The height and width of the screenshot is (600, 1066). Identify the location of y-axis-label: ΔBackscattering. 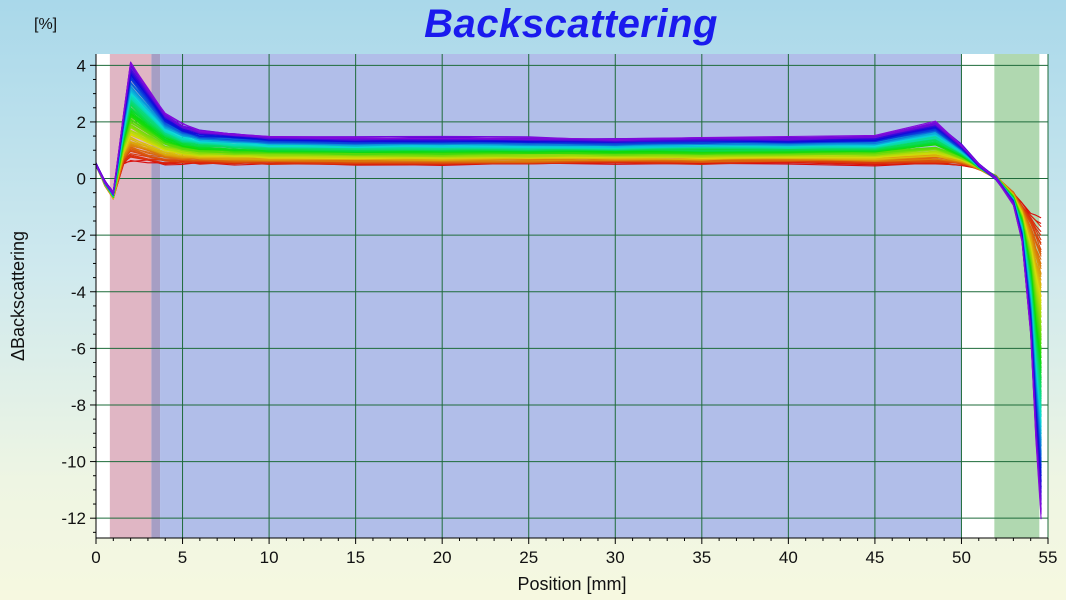
(18, 296).